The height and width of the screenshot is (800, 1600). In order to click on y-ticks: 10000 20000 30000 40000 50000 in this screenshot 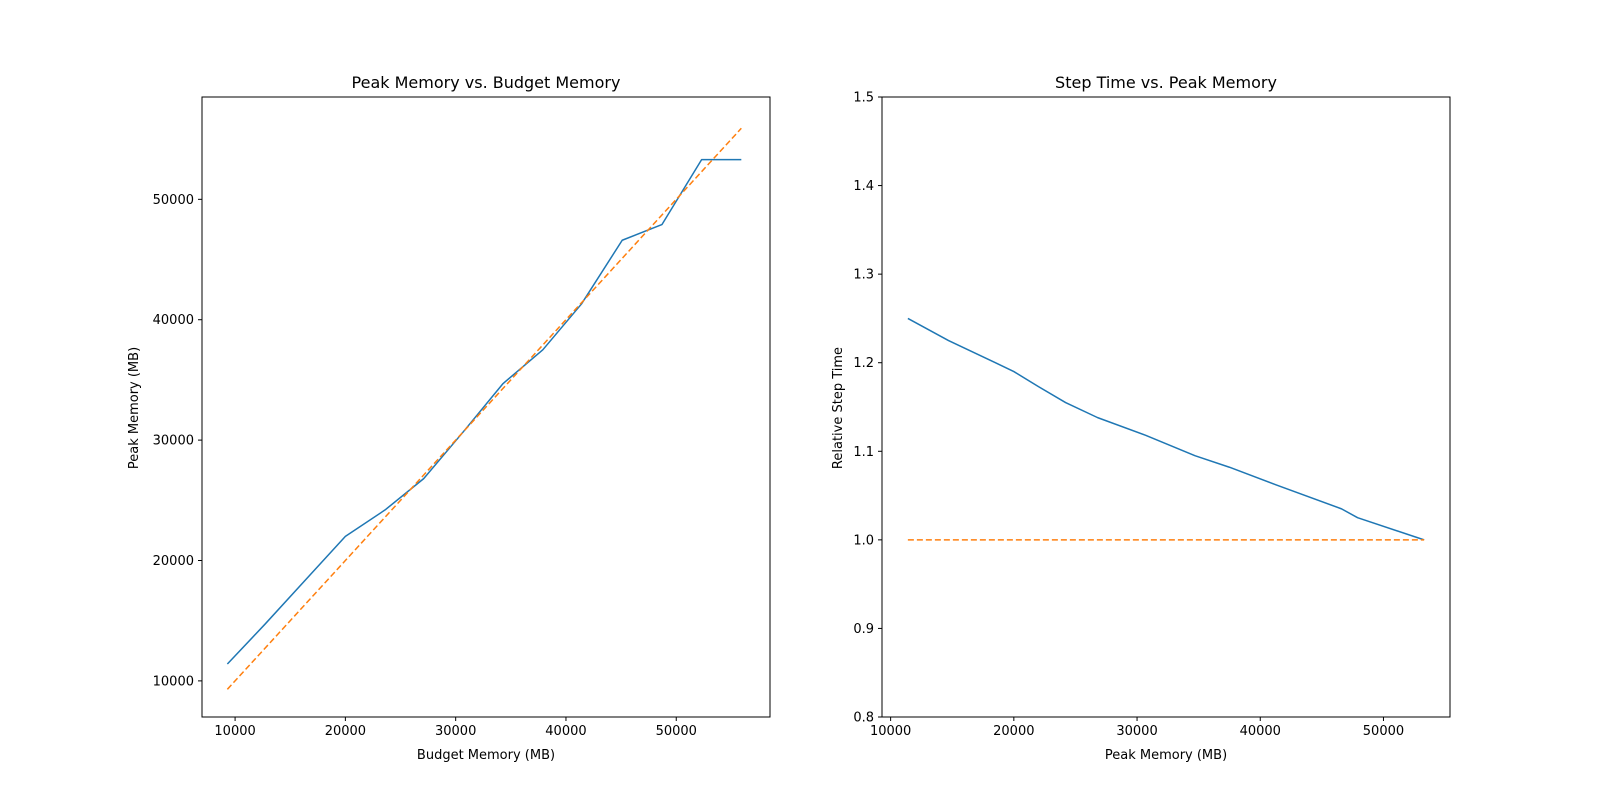, I will do `click(177, 441)`.